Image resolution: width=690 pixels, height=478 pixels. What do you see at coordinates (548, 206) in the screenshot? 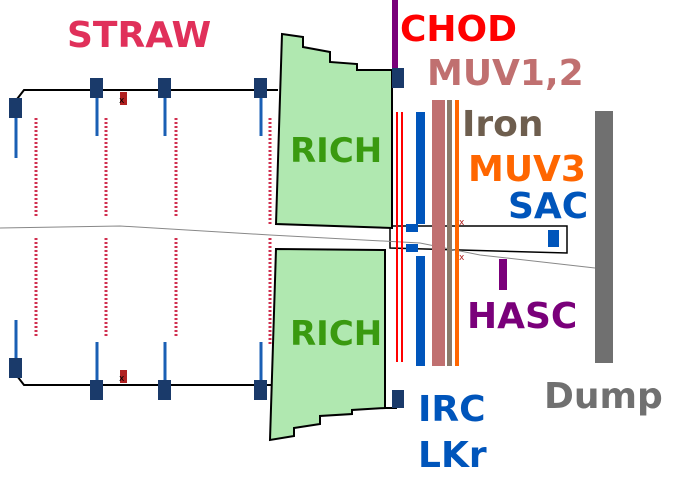
I see `label-sac: SAC` at bounding box center [548, 206].